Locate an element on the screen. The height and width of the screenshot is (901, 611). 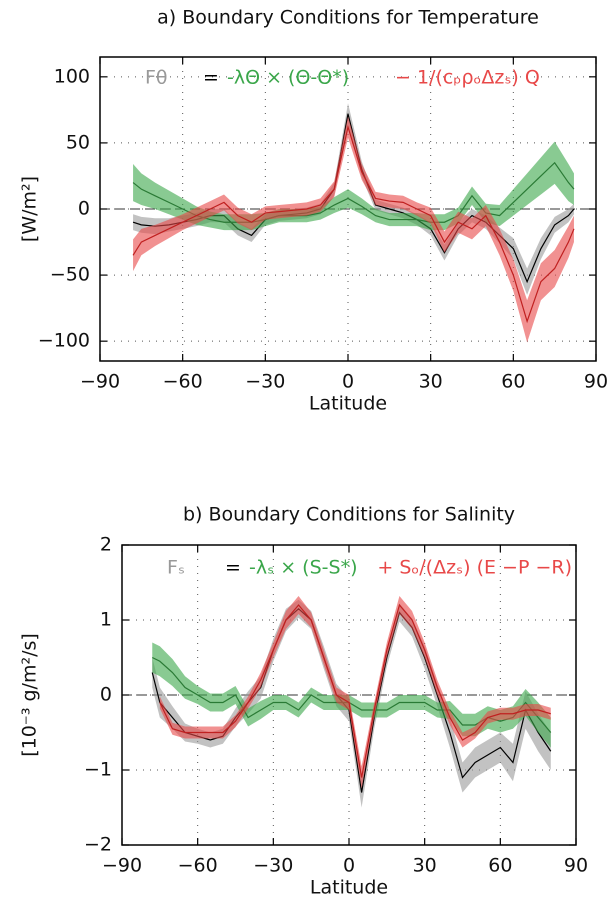
y-axis-label: [W/m²] is located at coordinates (30, 209).